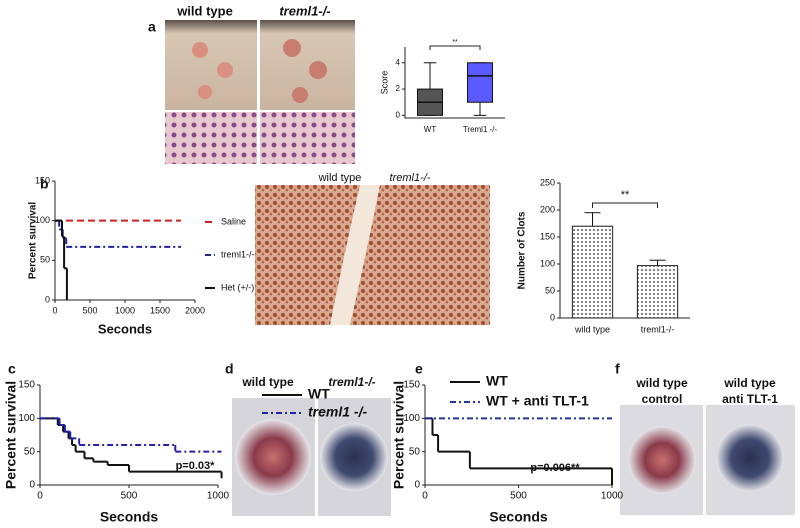 This screenshot has height=528, width=800. Describe the element at coordinates (750, 399) in the screenshot. I see `image-label: anti TLT-1` at that location.